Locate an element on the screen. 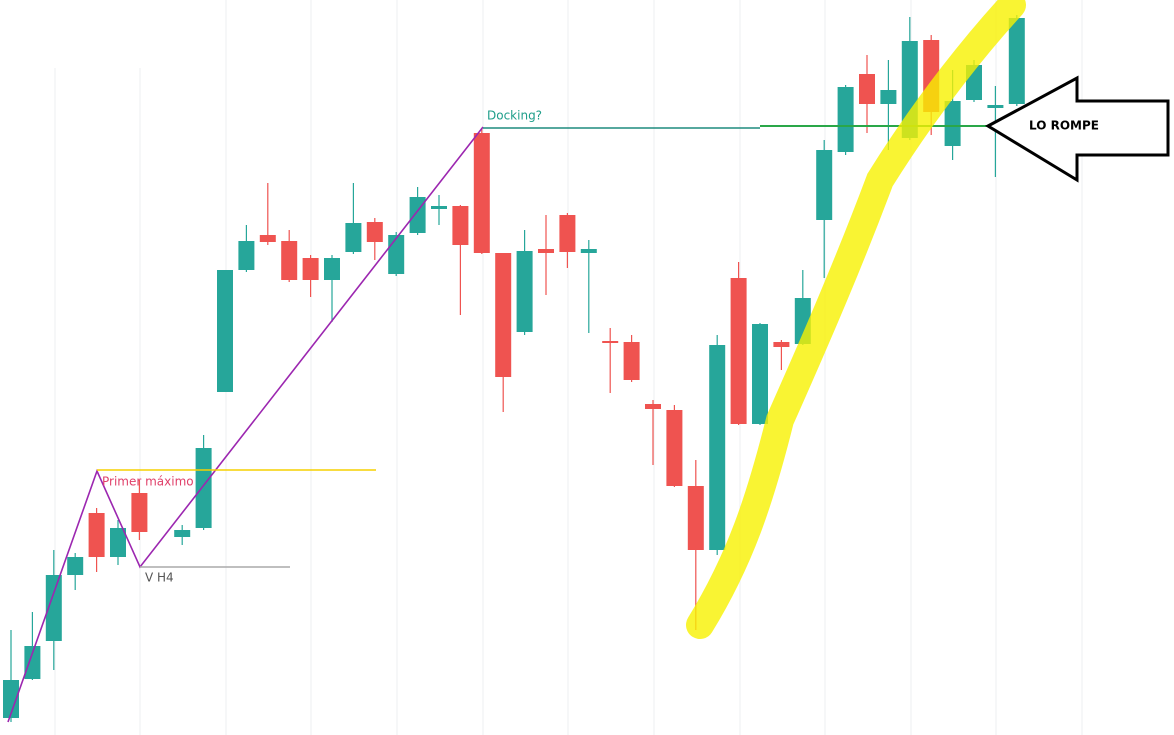 This screenshot has height=735, width=1174. arrow is located at coordinates (1077, 129).